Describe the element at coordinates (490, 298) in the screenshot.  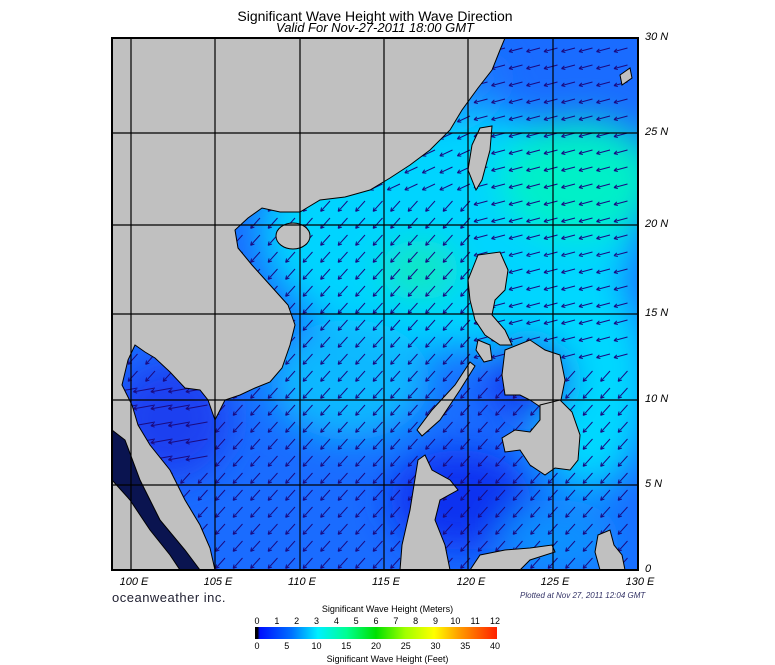
I see `luzon` at that location.